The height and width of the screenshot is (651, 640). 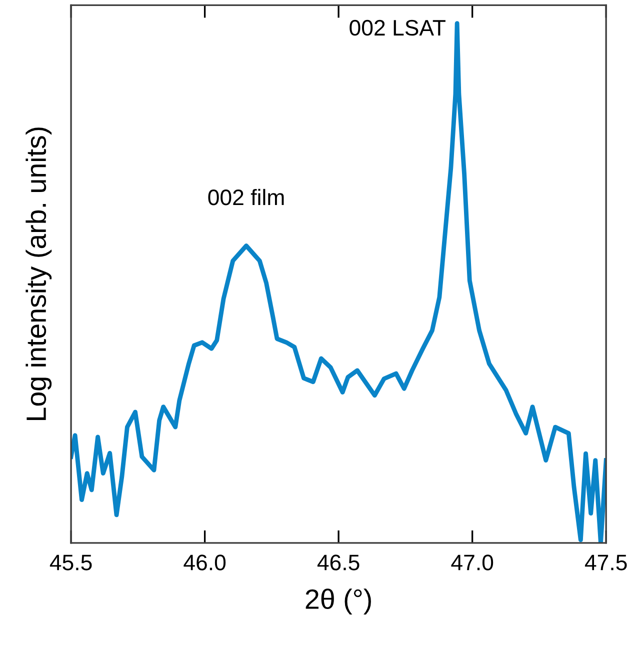 I want to click on x-tick-label: 47.5, so click(x=605, y=562).